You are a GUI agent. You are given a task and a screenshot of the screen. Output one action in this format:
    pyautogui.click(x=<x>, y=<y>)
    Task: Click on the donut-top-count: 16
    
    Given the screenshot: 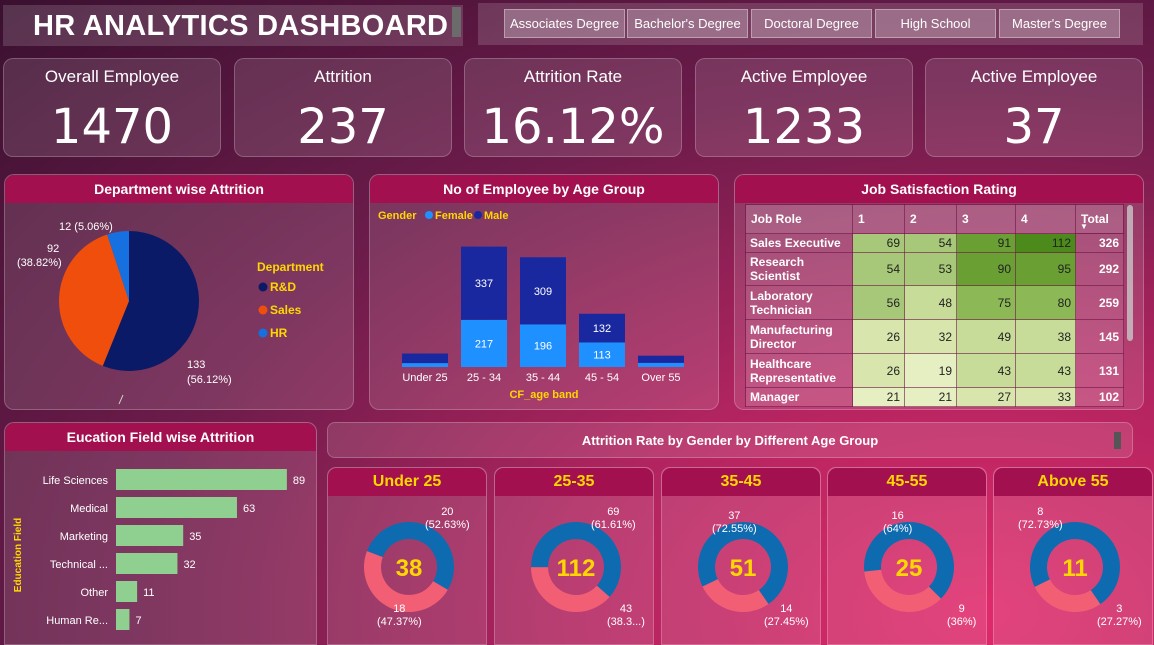 What is the action you would take?
    pyautogui.click(x=897, y=516)
    